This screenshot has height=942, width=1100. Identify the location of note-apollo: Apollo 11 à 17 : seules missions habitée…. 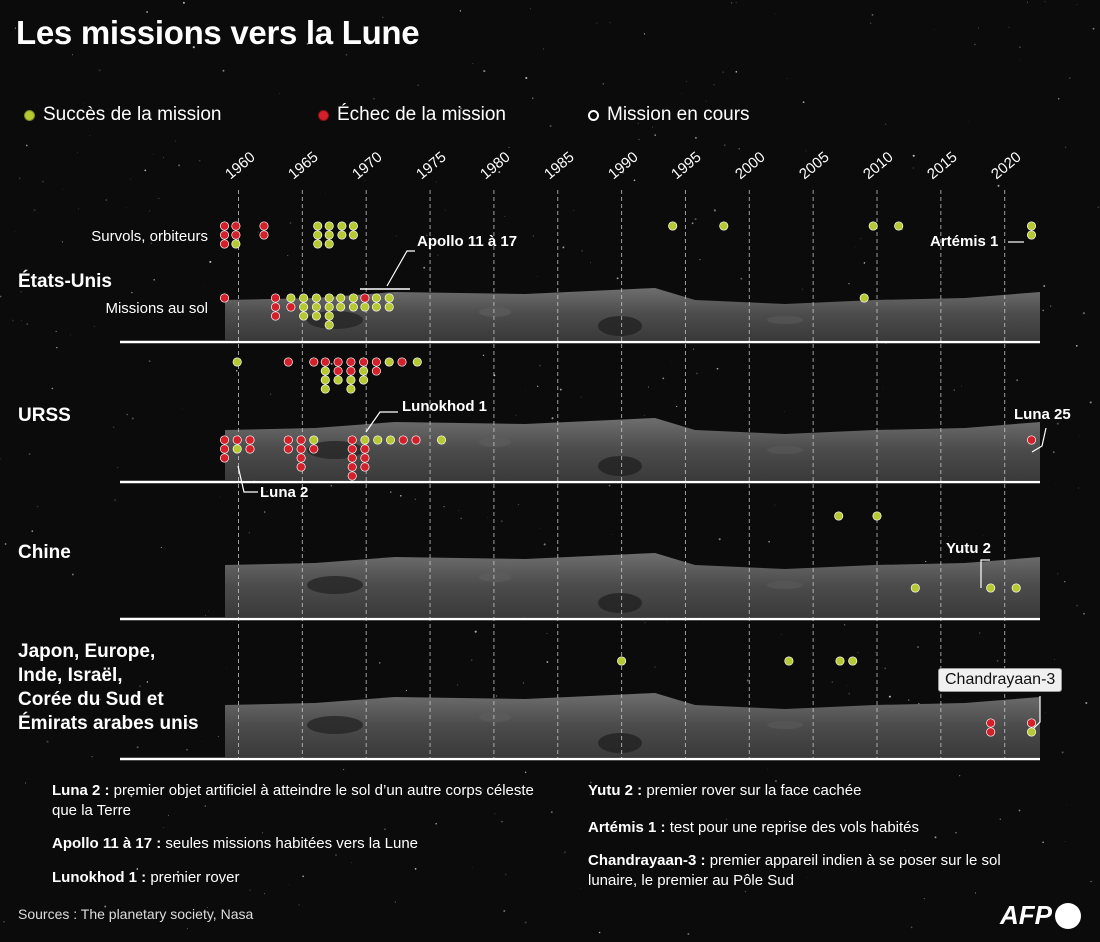
(302, 844).